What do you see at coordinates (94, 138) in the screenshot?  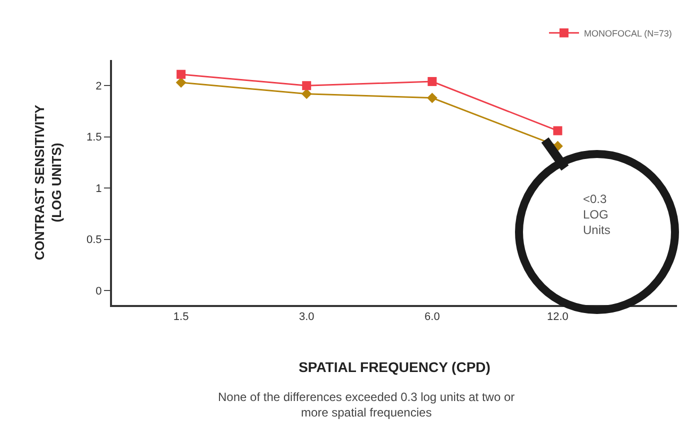 I see `y-tick-label: 1.5` at bounding box center [94, 138].